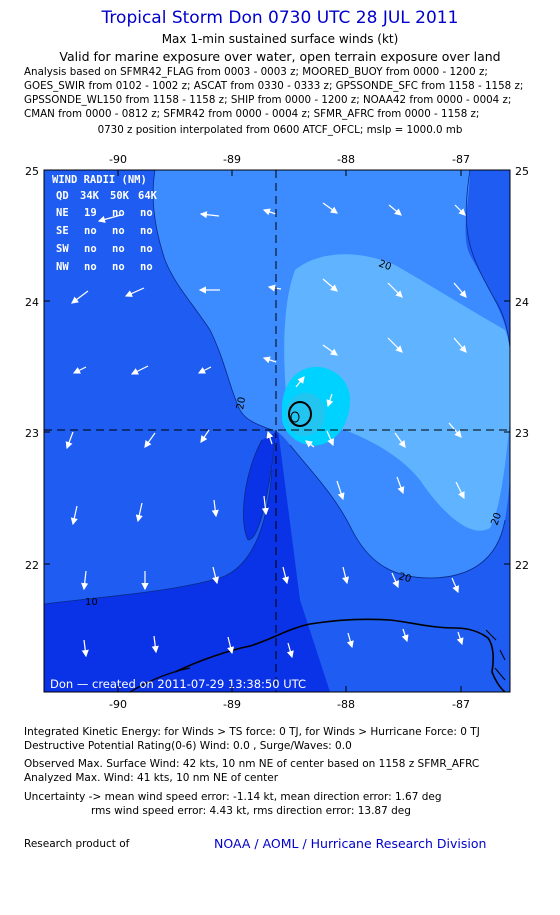  I want to click on wind-radii-quadrant: NE, so click(62, 213).